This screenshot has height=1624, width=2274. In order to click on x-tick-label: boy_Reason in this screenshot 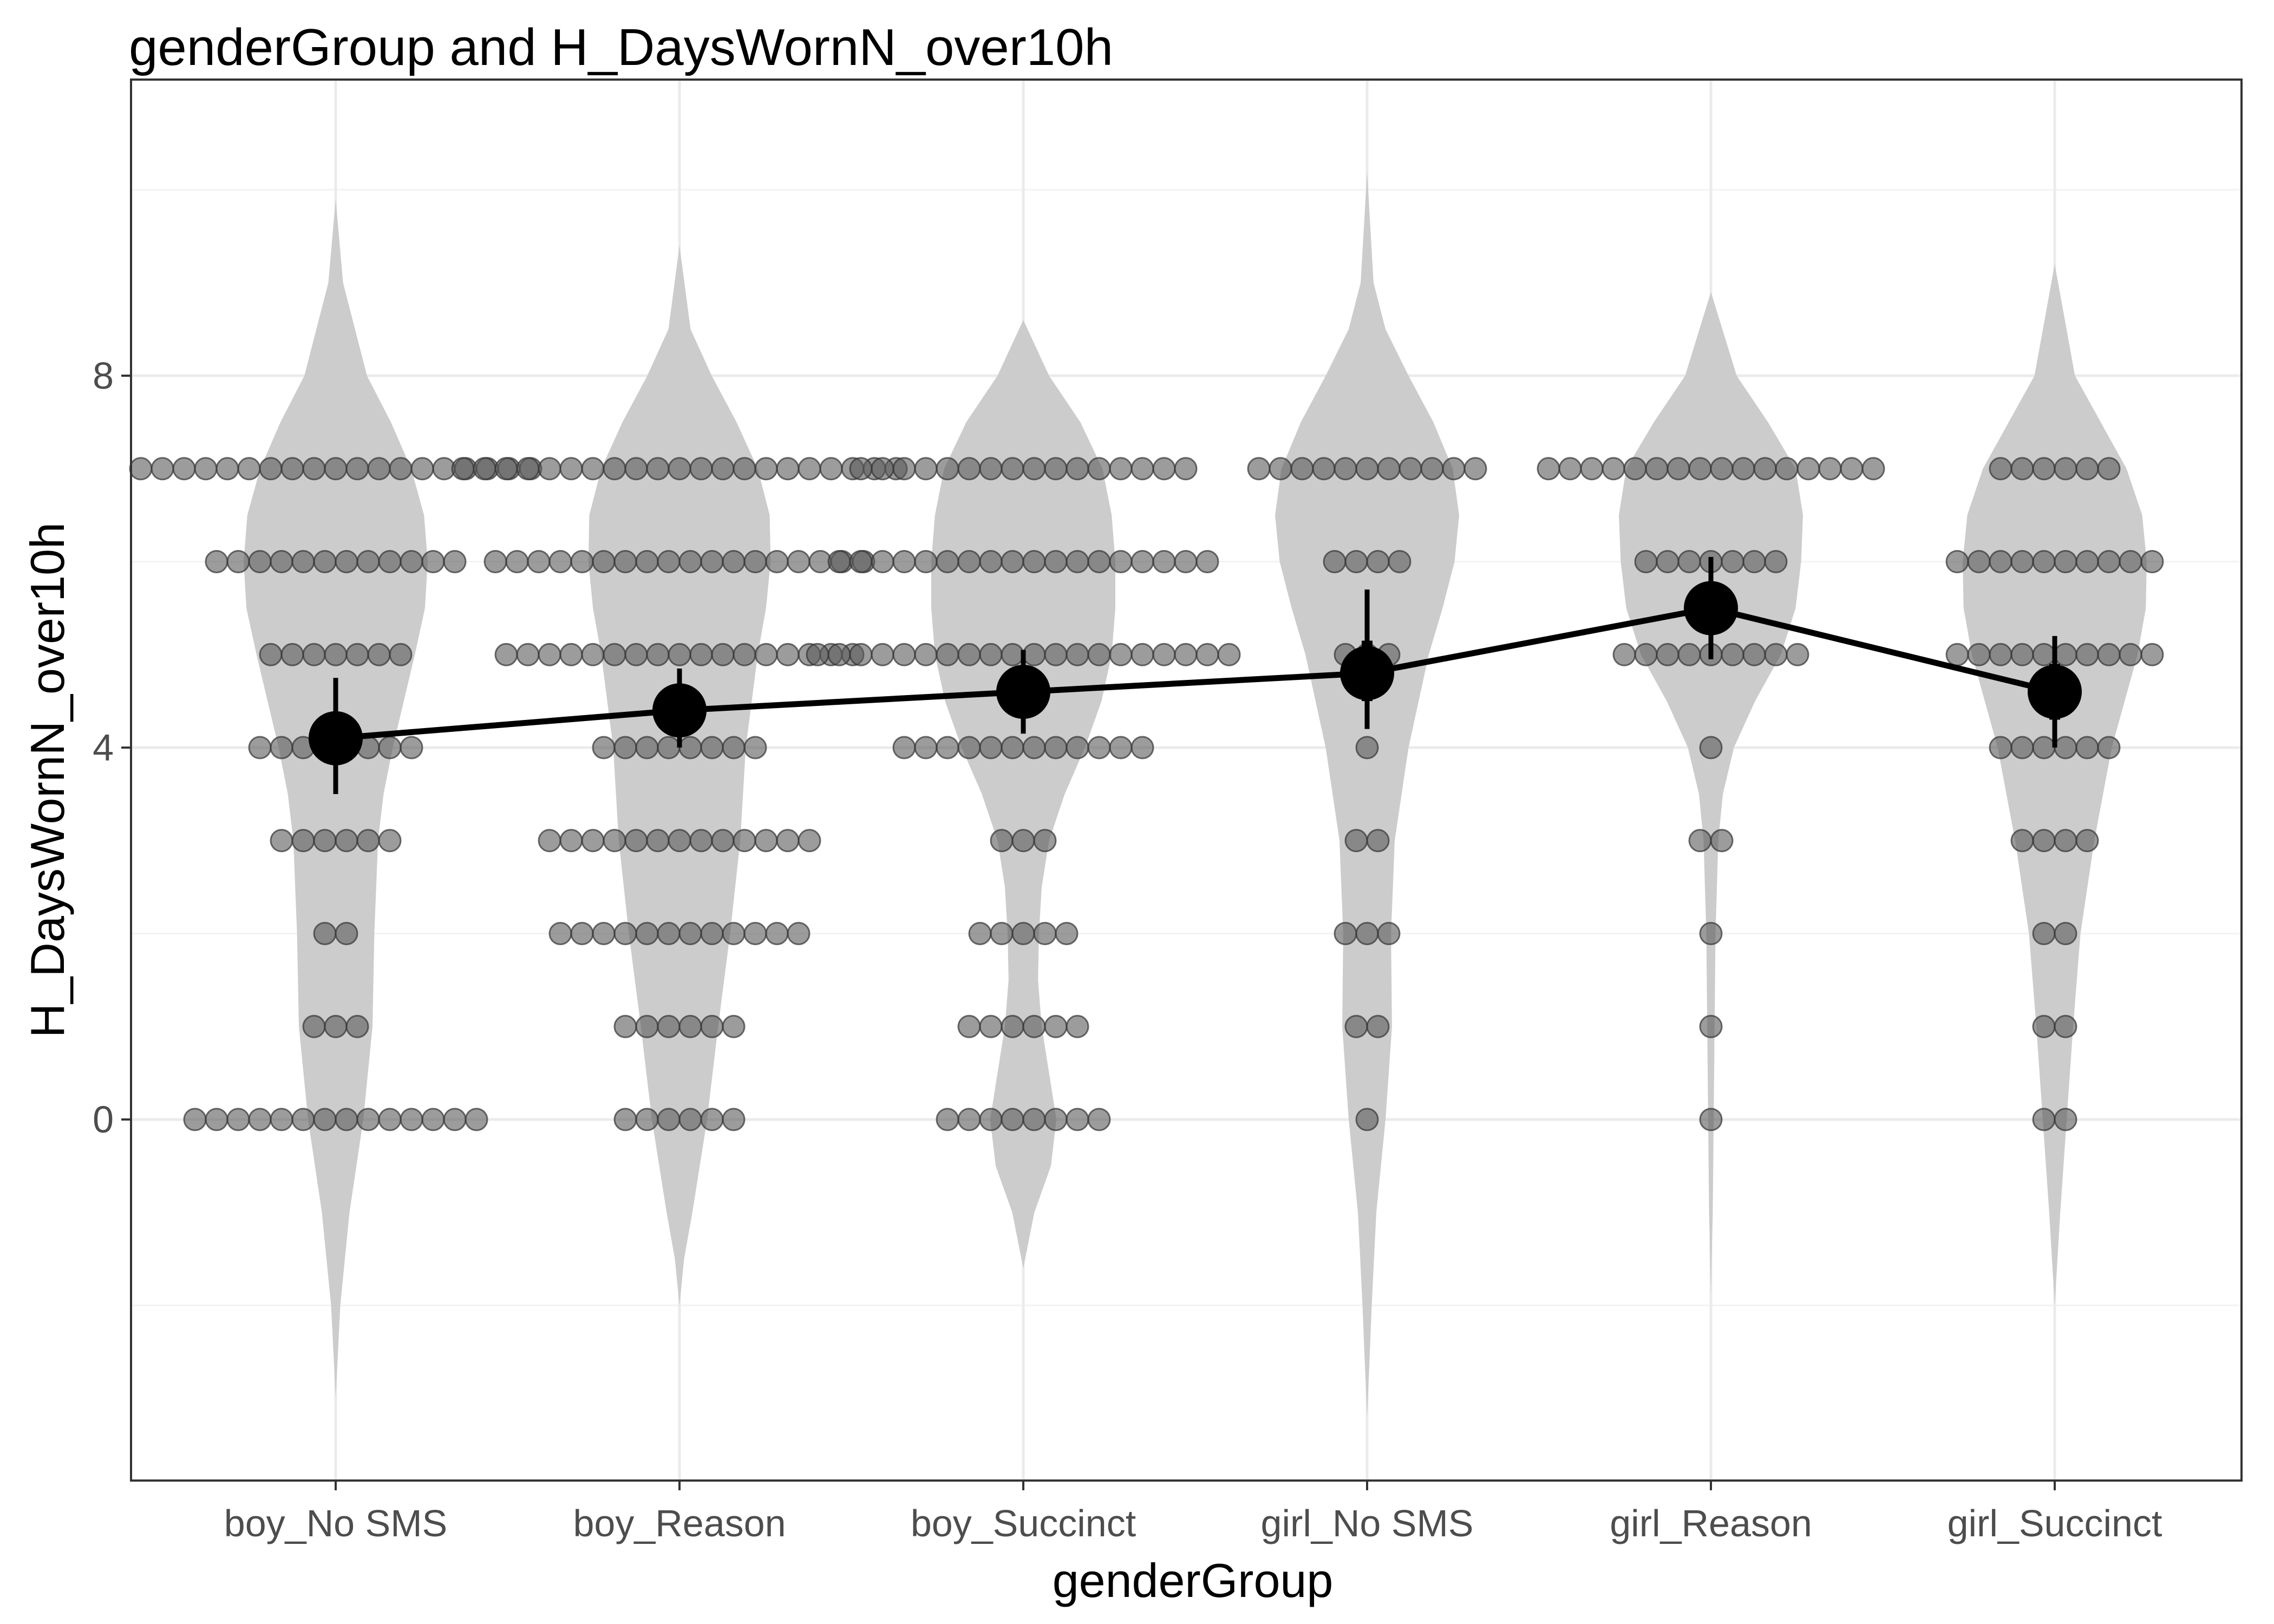, I will do `click(680, 1523)`.